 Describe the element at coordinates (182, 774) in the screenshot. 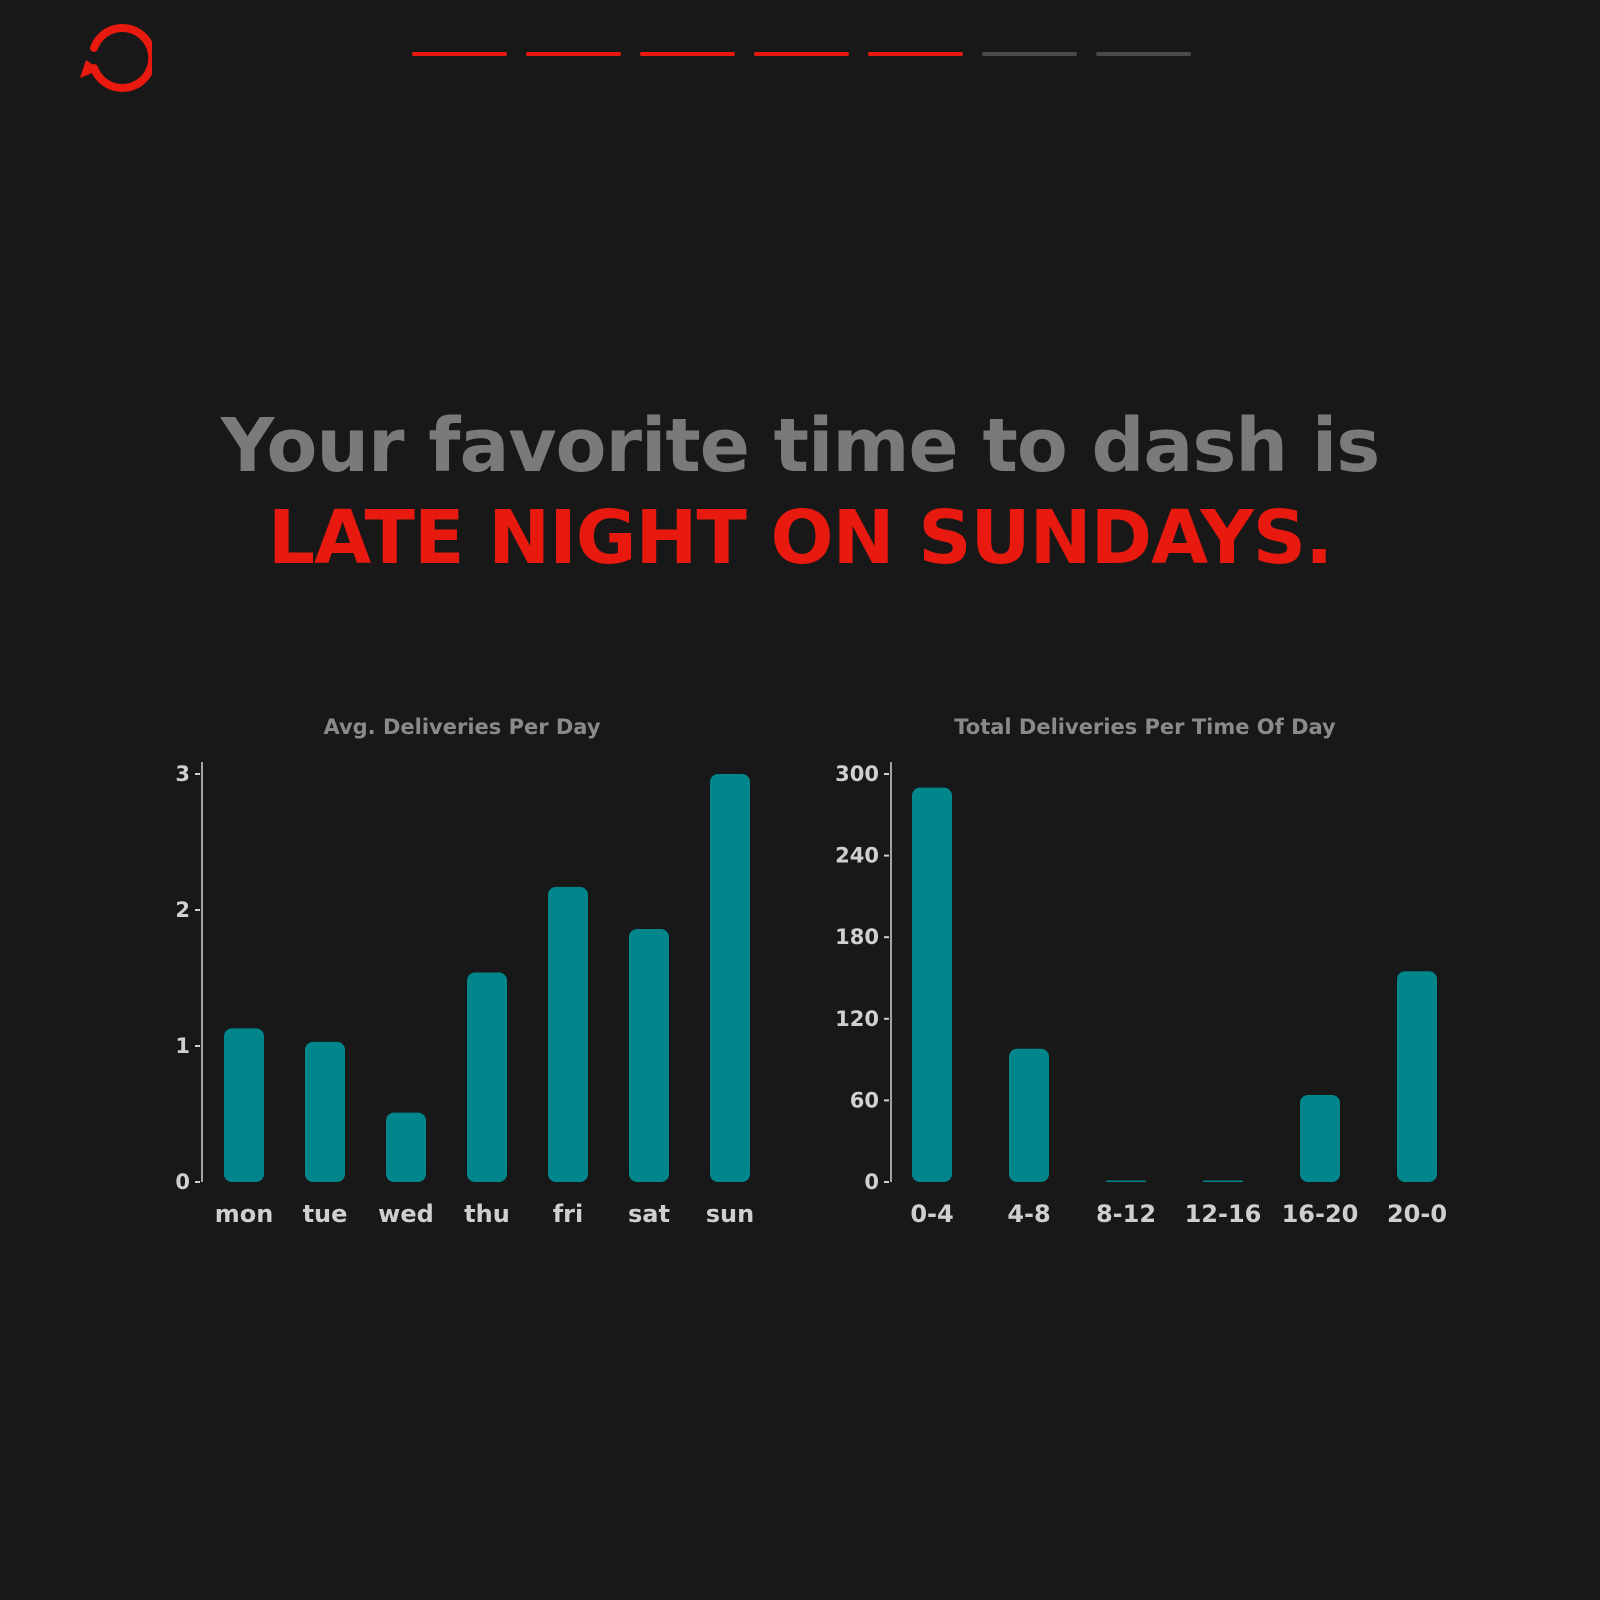

I see `y-tick-label: 3` at that location.